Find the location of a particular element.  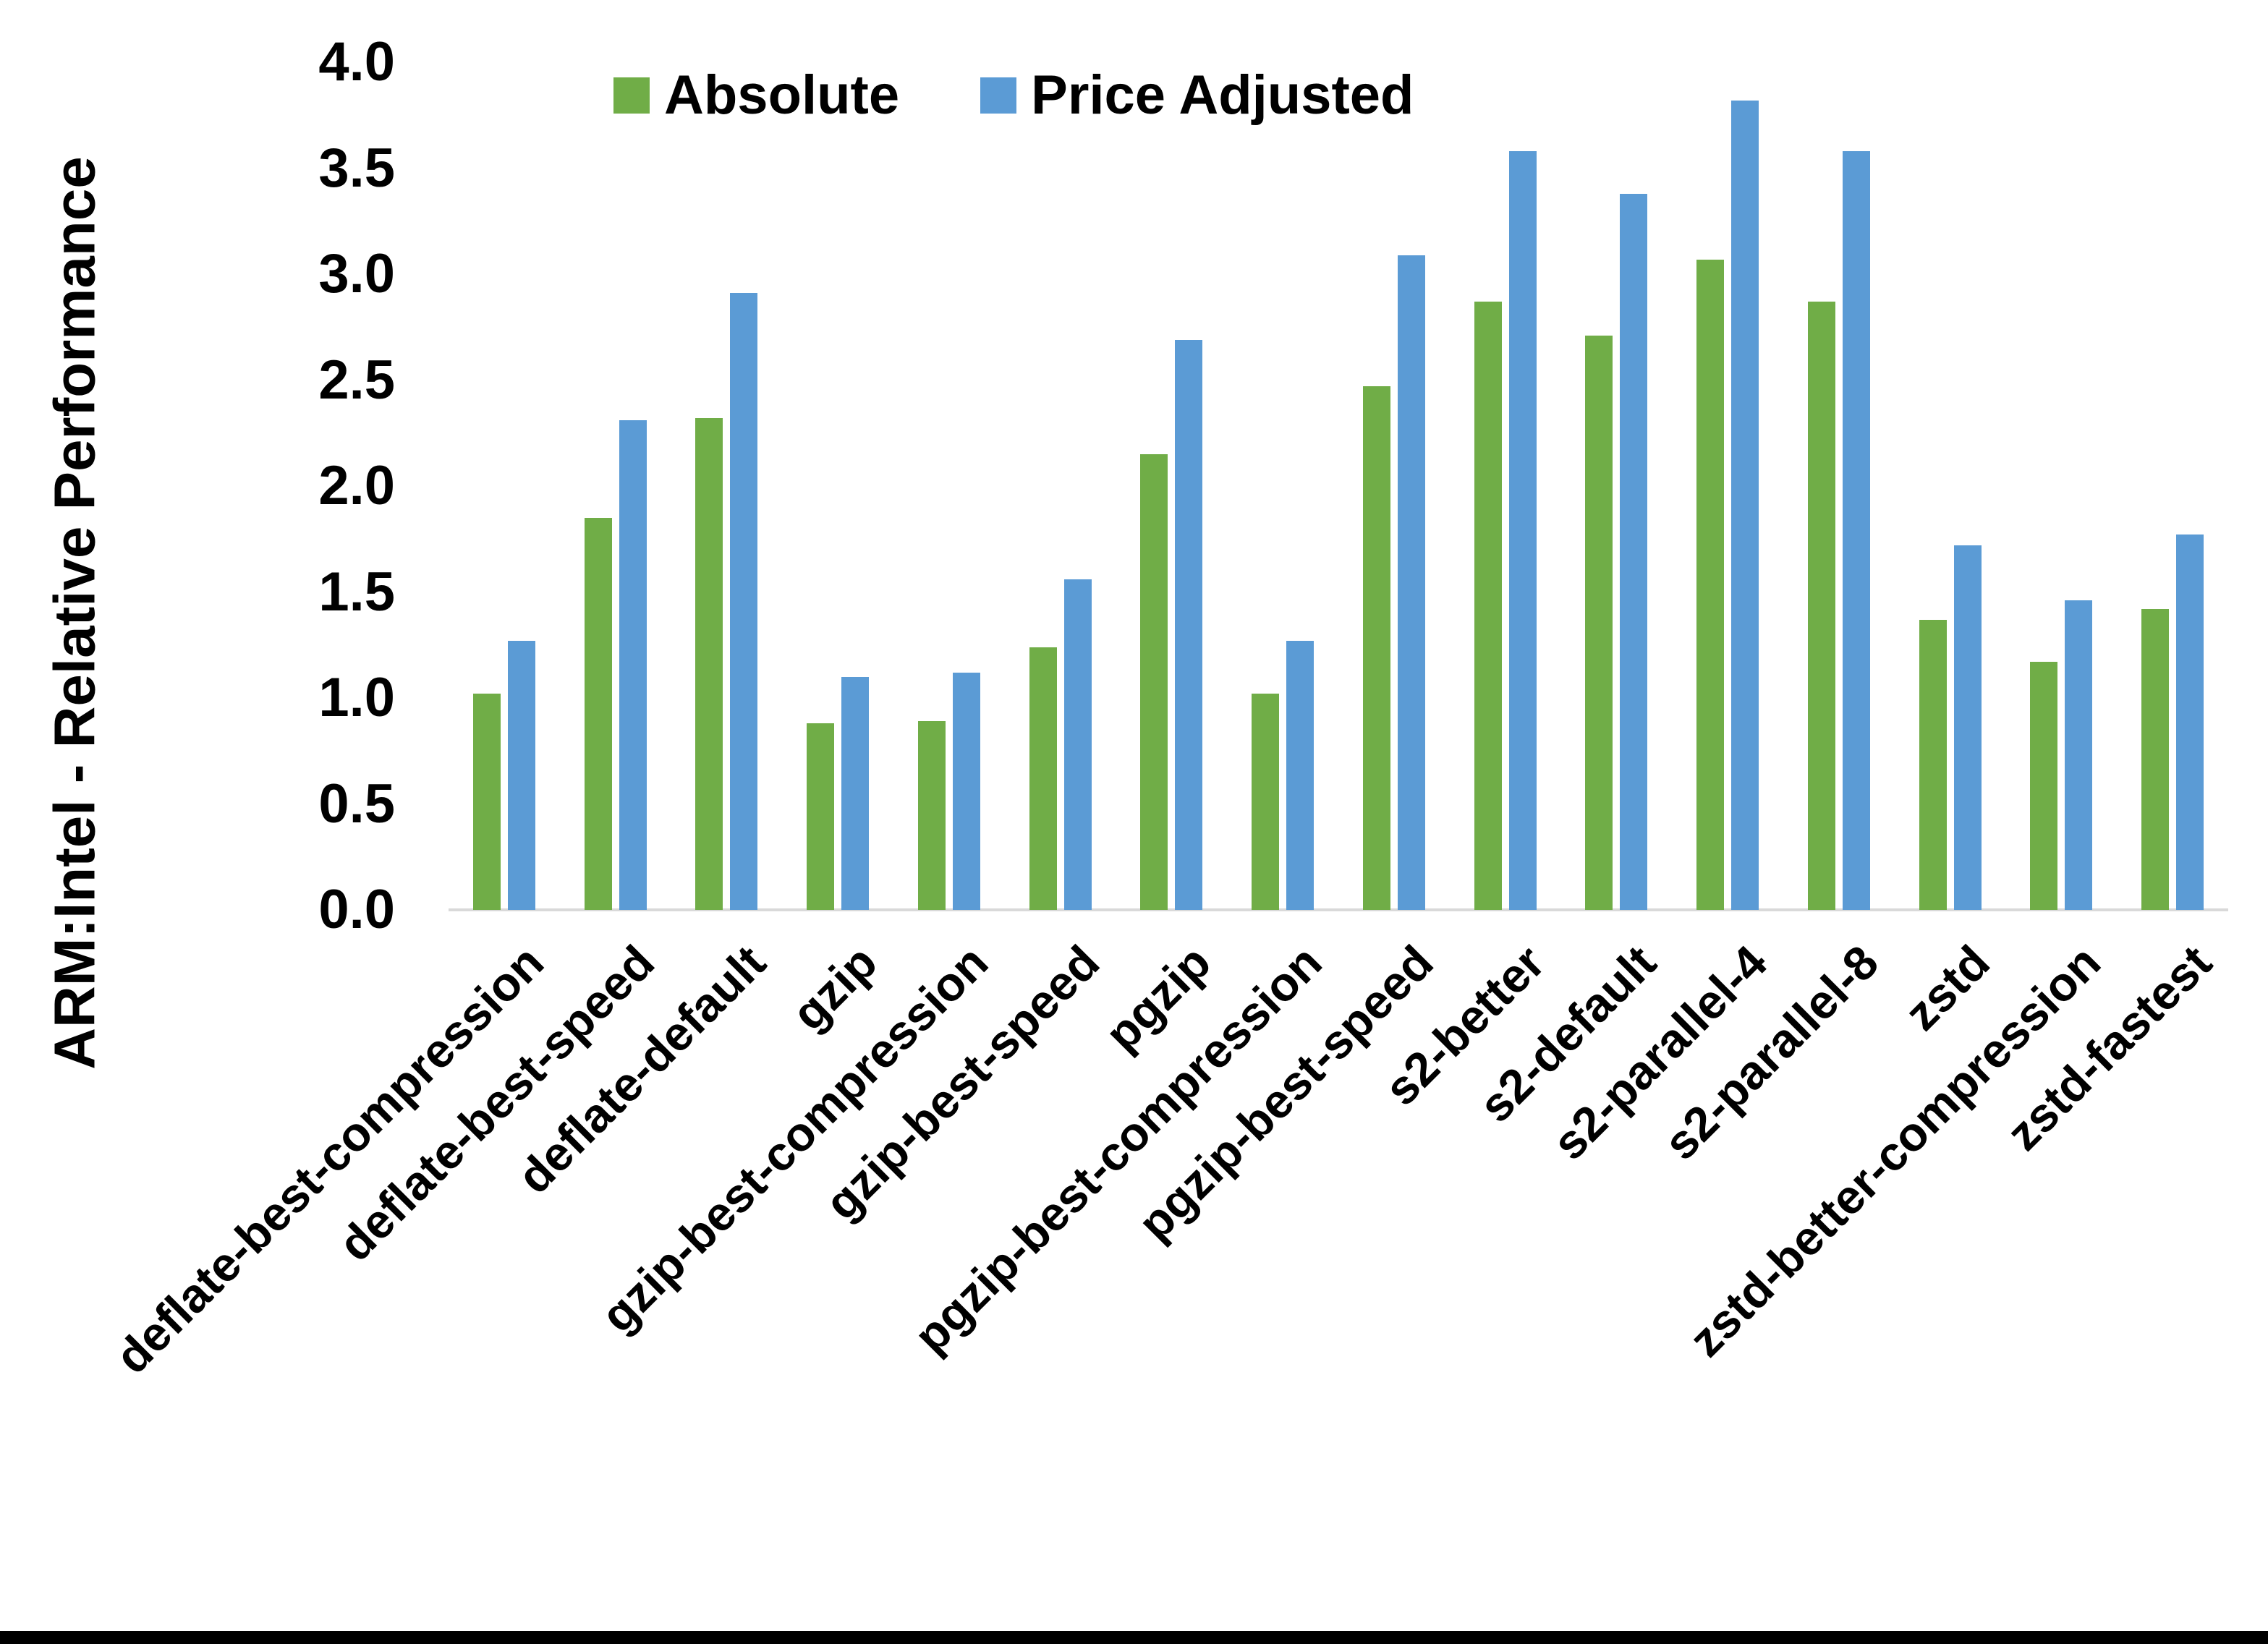

legend-item: Absolute is located at coordinates (756, 95).